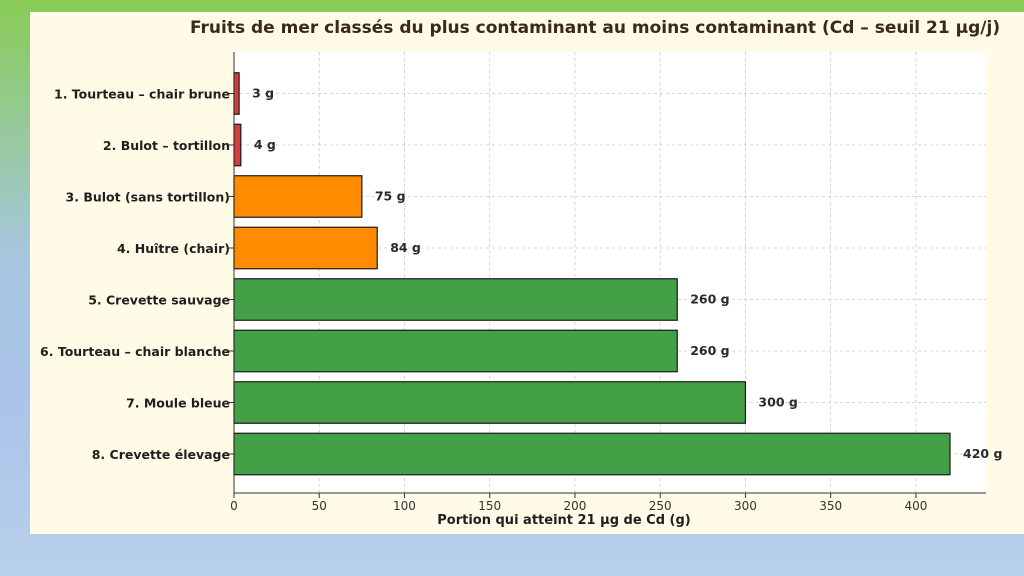 The image size is (1024, 576). What do you see at coordinates (660, 506) in the screenshot?
I see `x-tick-label: 250` at bounding box center [660, 506].